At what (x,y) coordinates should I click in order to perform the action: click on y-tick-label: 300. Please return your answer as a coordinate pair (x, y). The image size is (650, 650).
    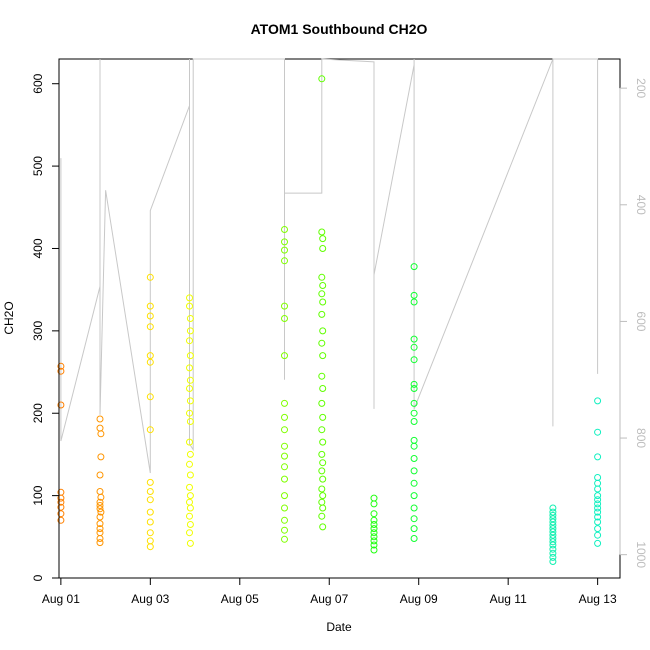
    Looking at the image, I should click on (38, 331).